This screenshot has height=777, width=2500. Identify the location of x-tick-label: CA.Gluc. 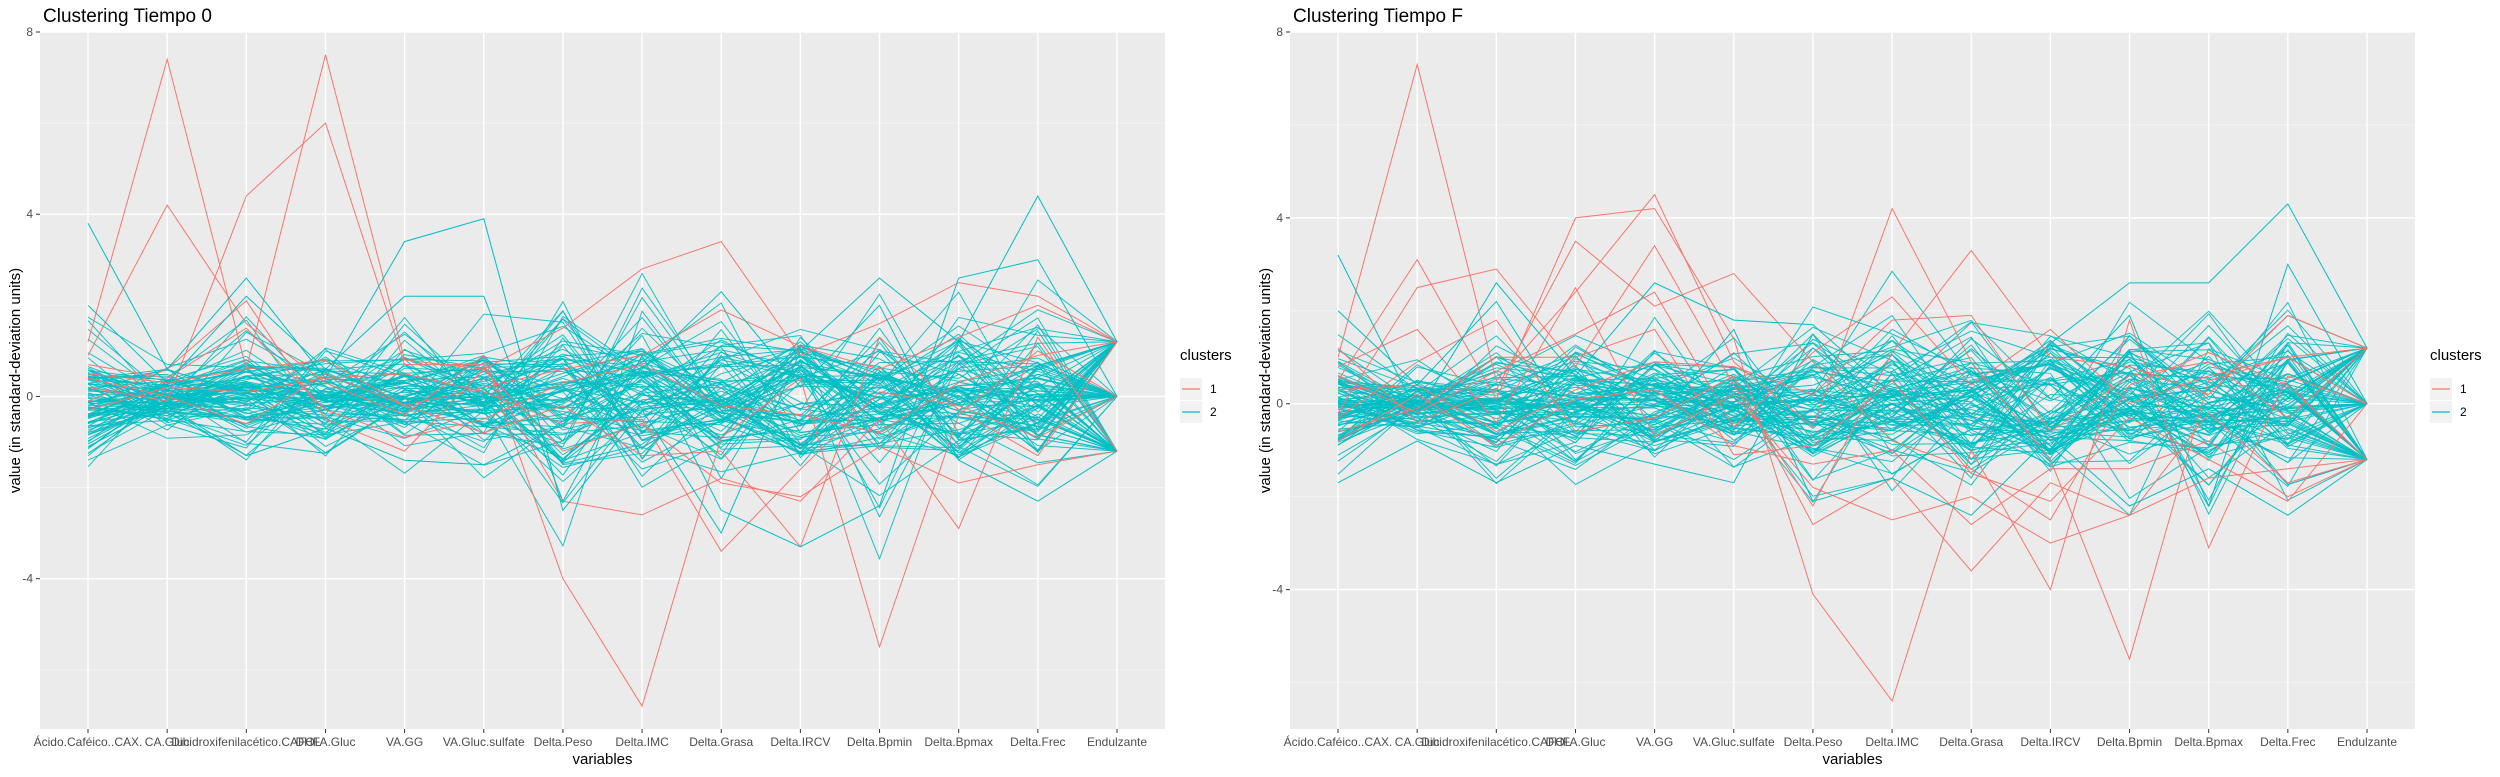
(1417, 742).